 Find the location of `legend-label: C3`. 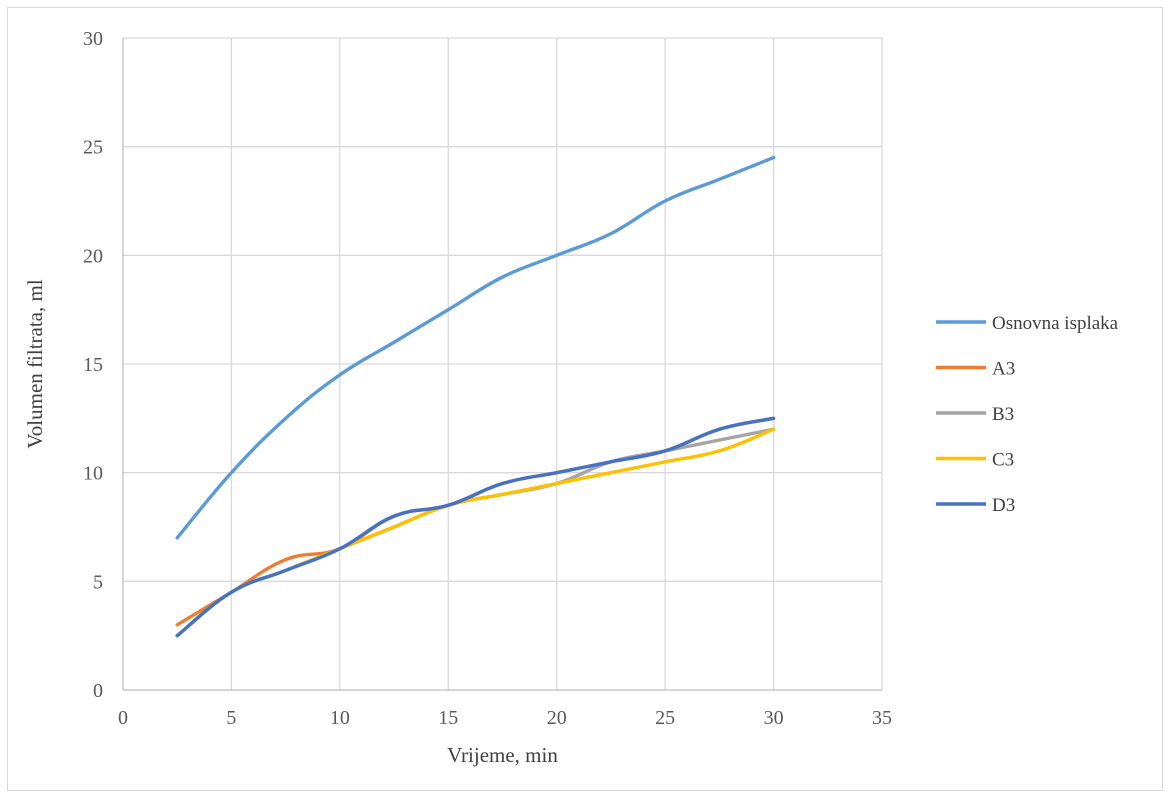

legend-label: C3 is located at coordinates (1003, 460).